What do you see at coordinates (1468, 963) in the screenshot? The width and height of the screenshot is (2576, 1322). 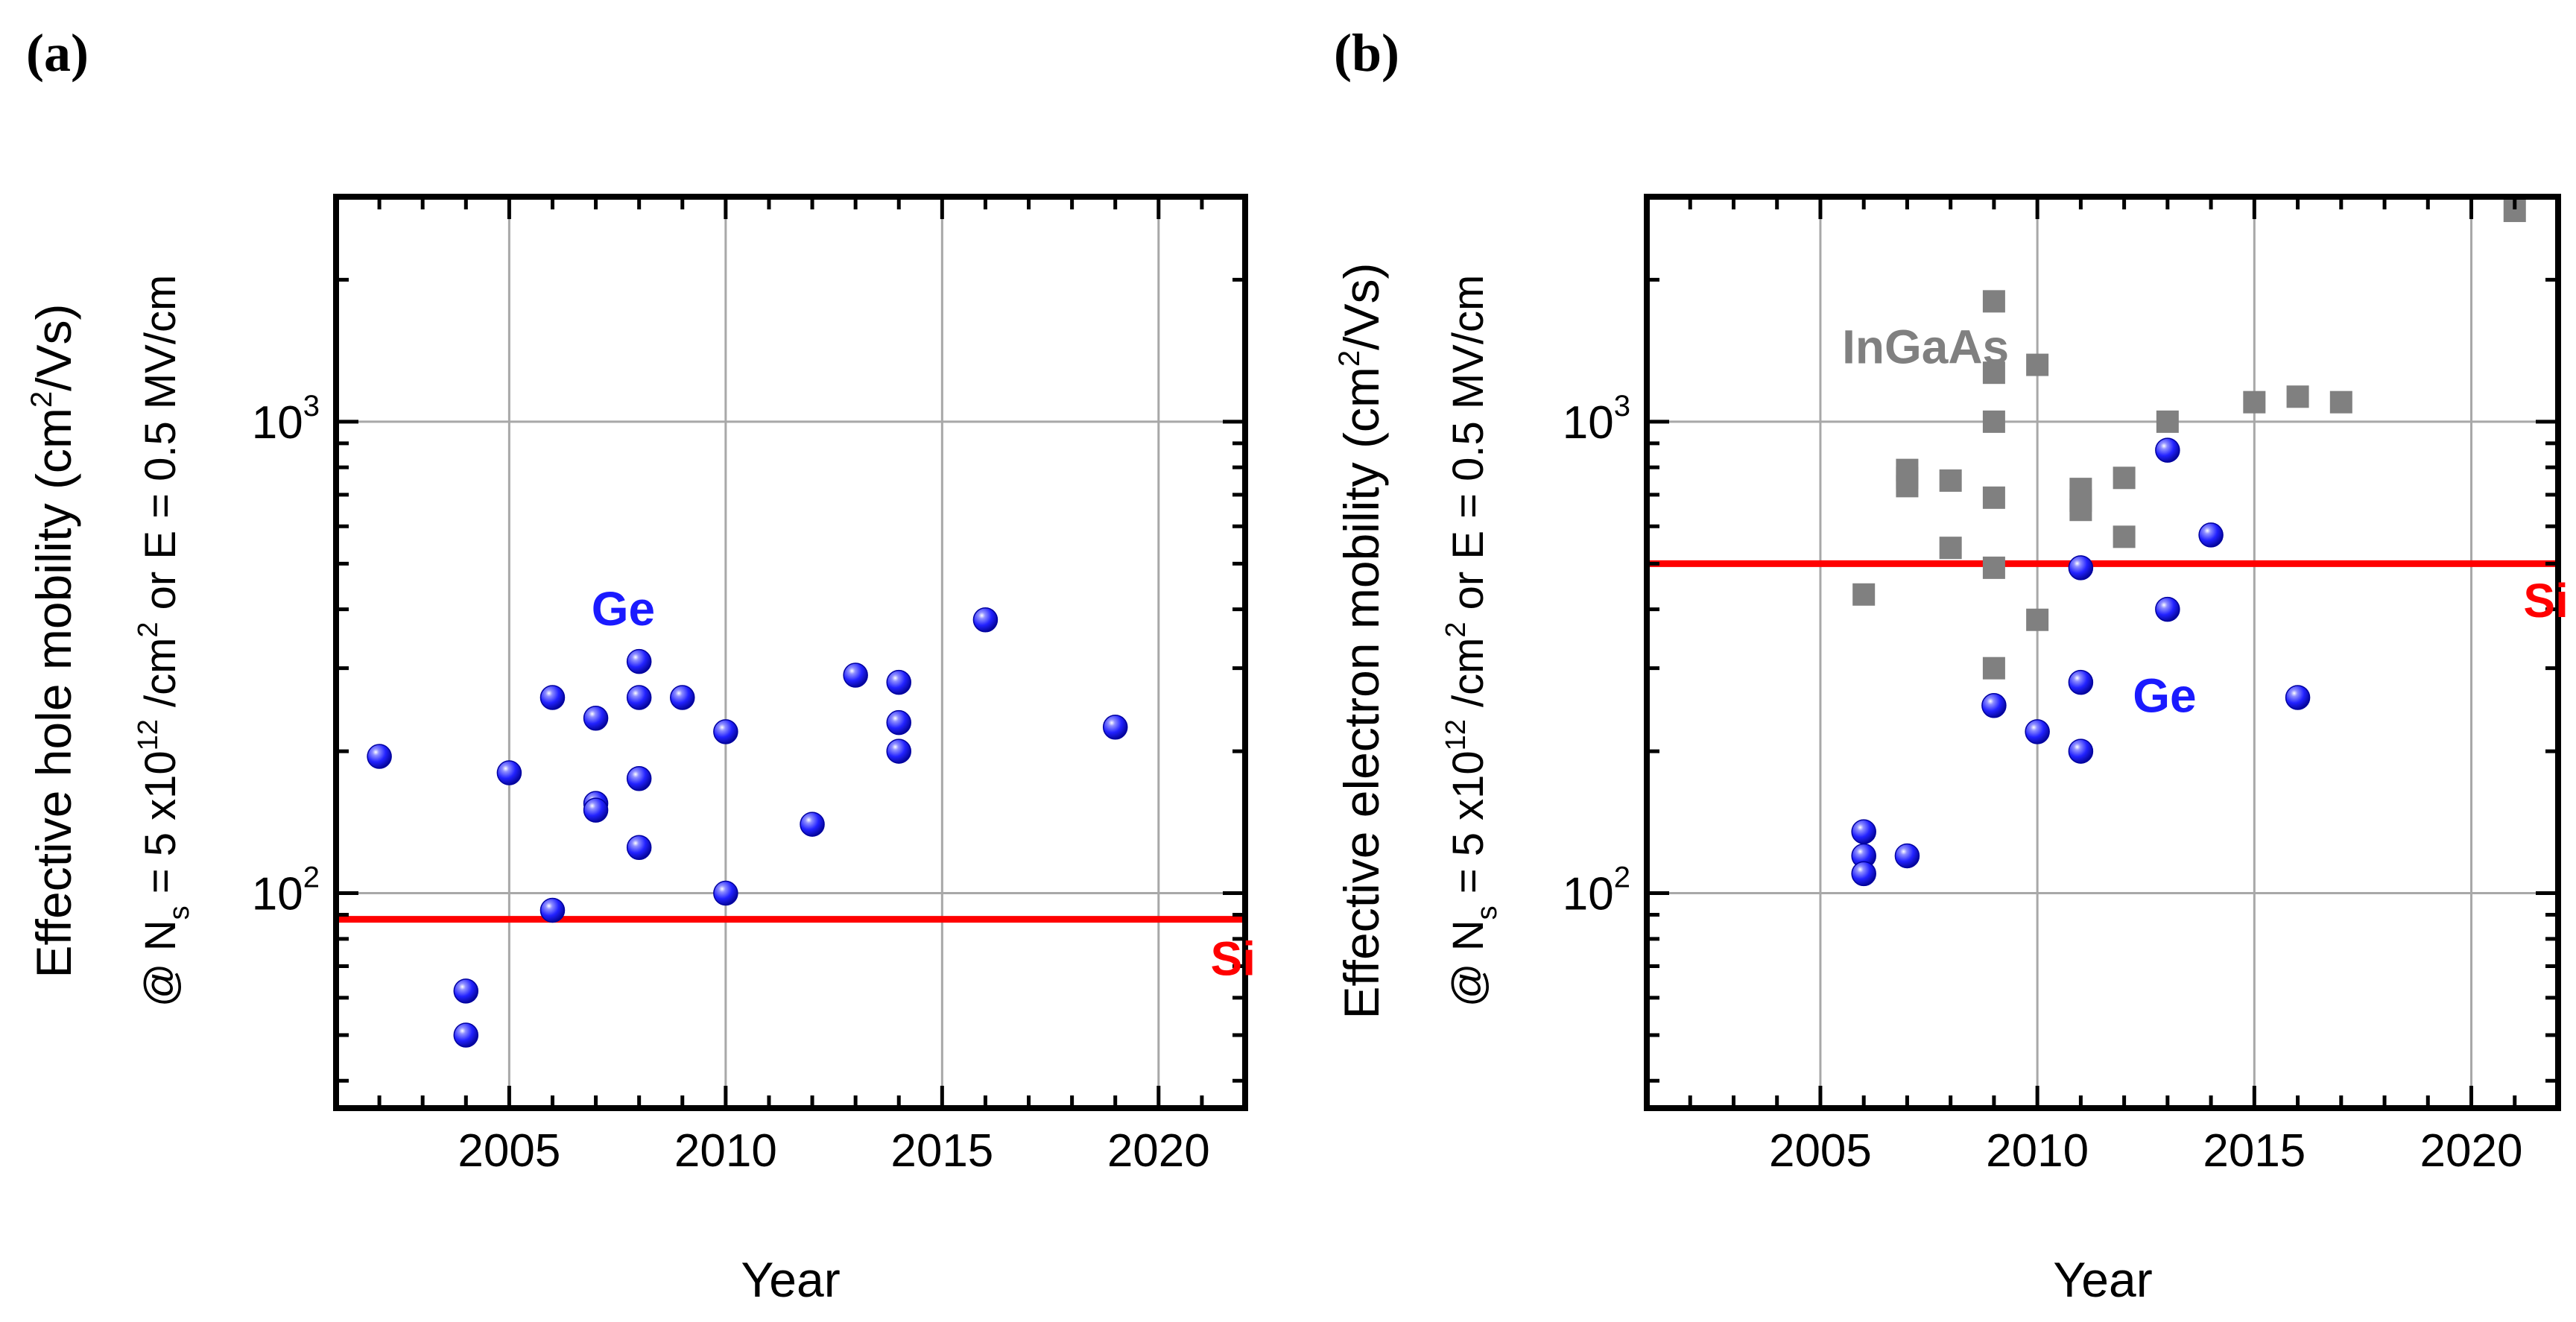 I see `panel-b-cond-a: @ N` at bounding box center [1468, 963].